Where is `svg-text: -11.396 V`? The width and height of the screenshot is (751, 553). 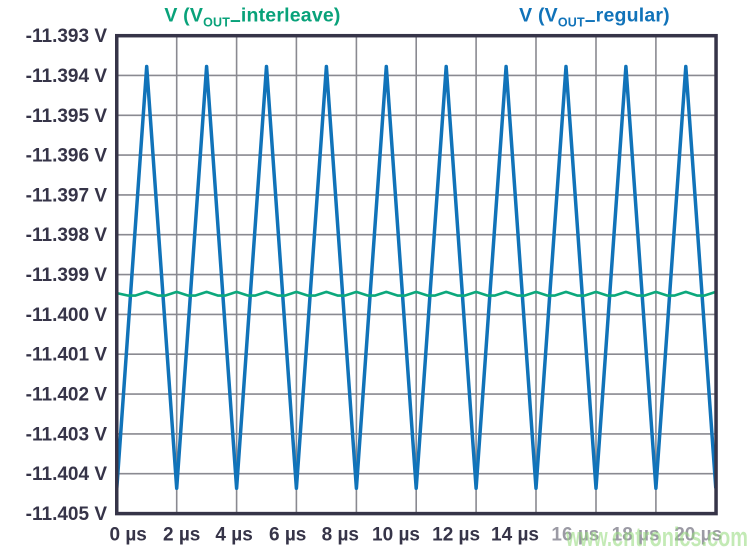 svg-text: -11.396 V is located at coordinates (67, 156).